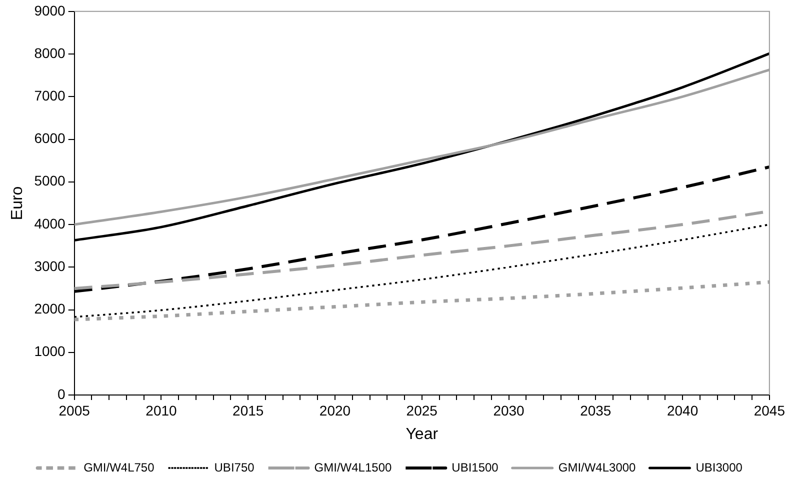 Image resolution: width=788 pixels, height=484 pixels. What do you see at coordinates (719, 467) in the screenshot?
I see `legend-label: UBI3000` at bounding box center [719, 467].